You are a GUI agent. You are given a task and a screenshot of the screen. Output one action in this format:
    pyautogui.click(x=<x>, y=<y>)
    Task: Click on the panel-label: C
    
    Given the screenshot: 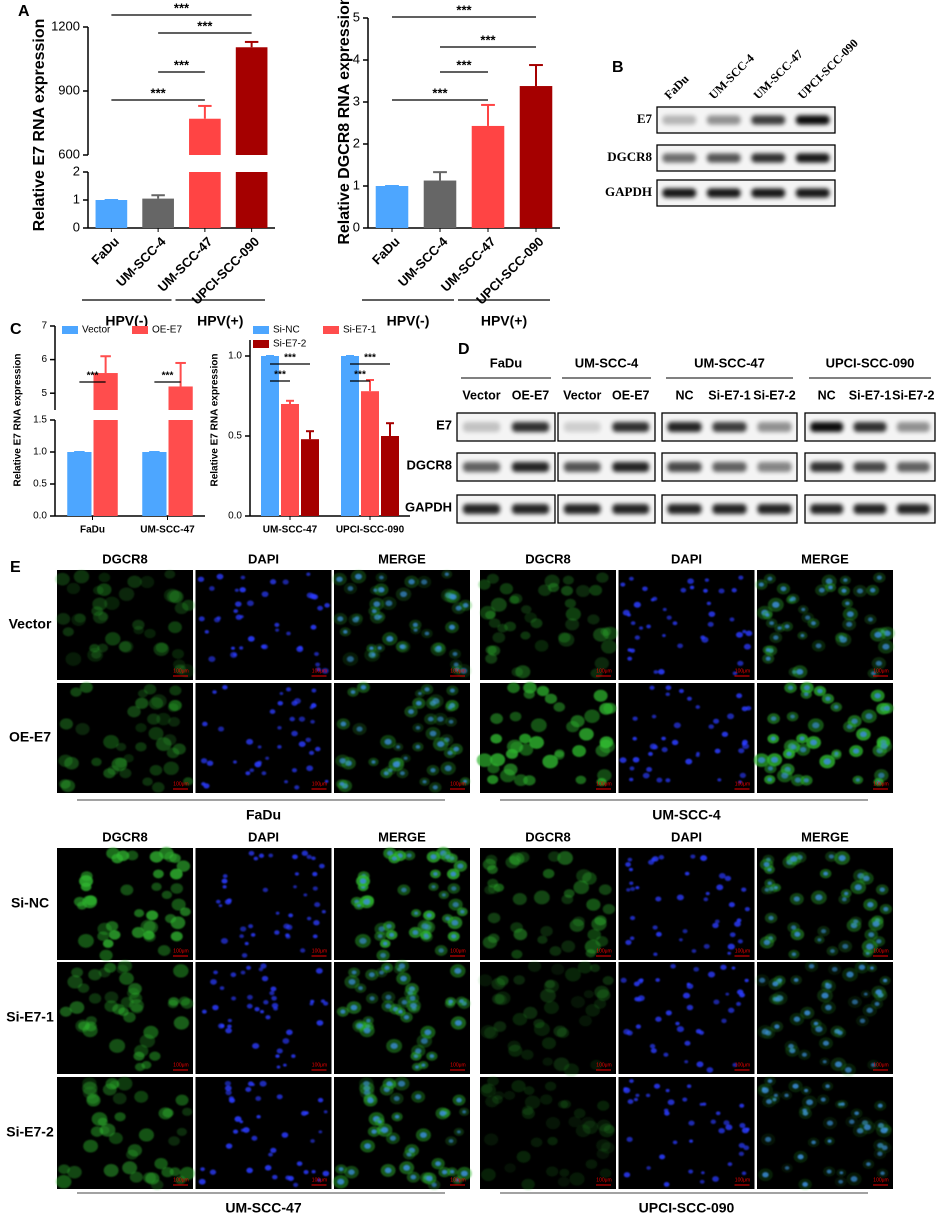 What is the action you would take?
    pyautogui.click(x=16, y=329)
    